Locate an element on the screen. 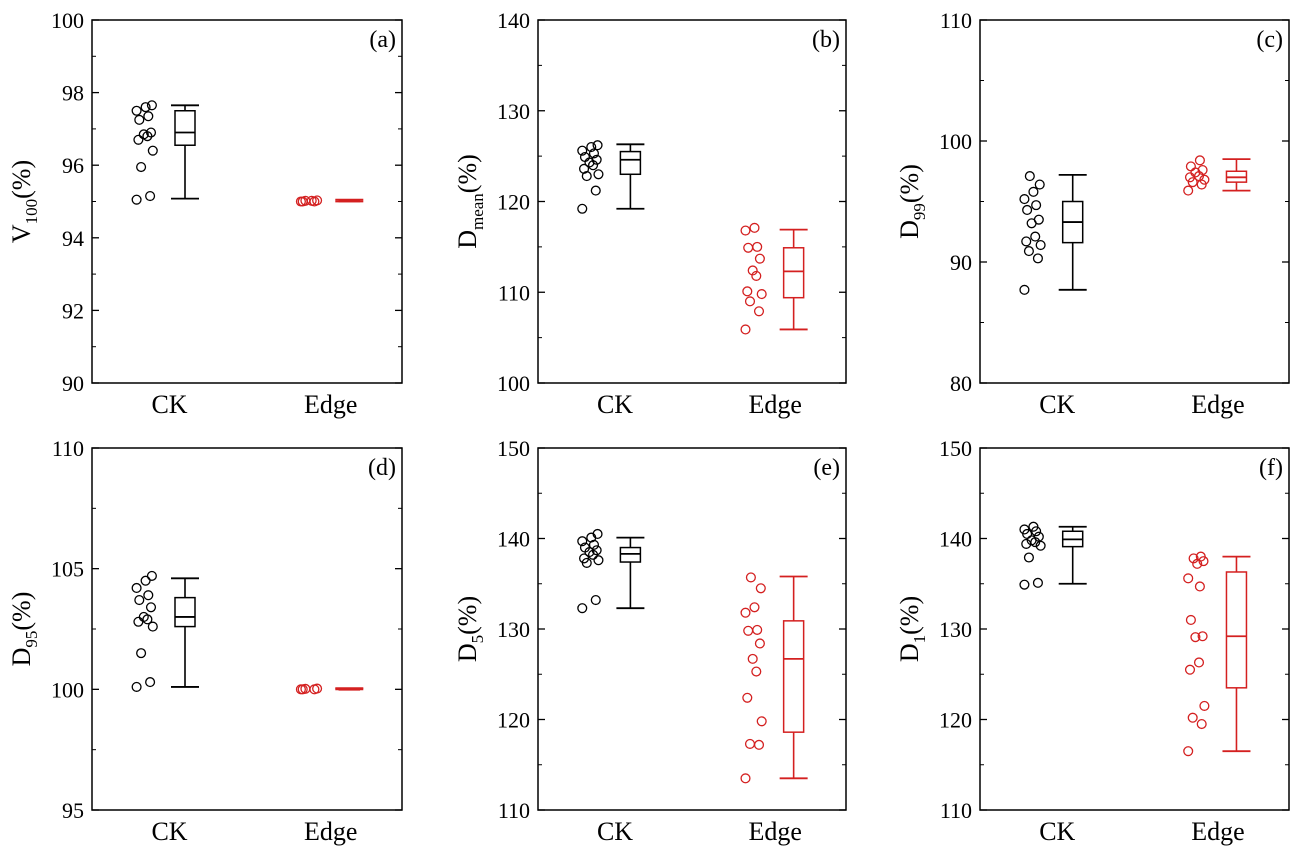  panel-6: 110 120 130 140 150 (f) D1(%) CK Edge is located at coordinates (1092, 641).